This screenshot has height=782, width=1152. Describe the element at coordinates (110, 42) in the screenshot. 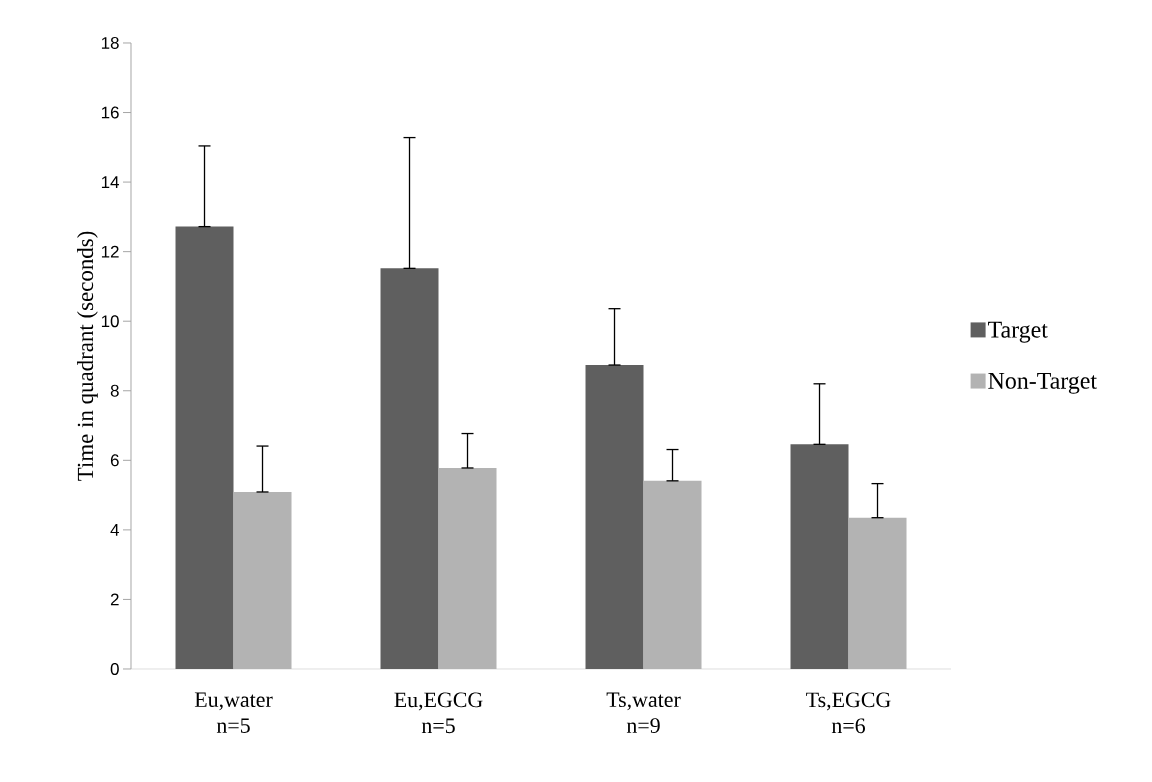

I see `y-tick-label: 18` at that location.